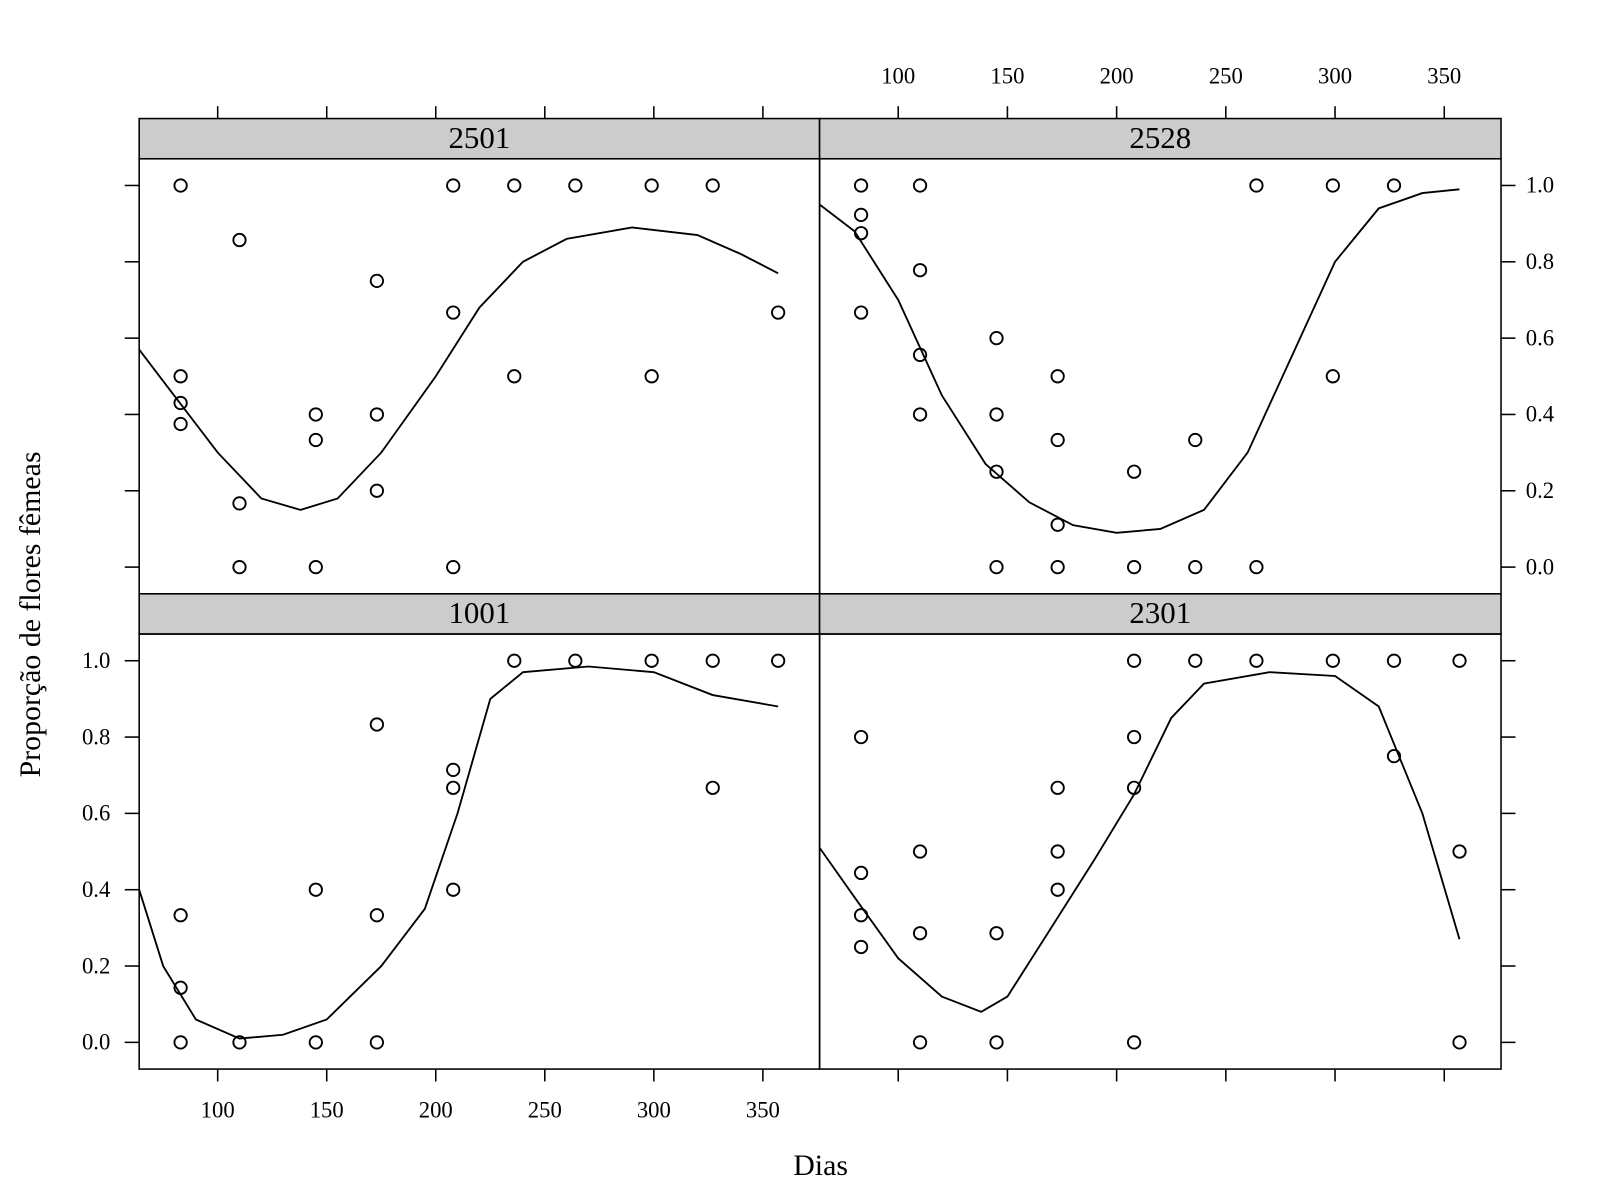  Describe the element at coordinates (1540, 490) in the screenshot. I see `y-tick-label: 0.2` at that location.